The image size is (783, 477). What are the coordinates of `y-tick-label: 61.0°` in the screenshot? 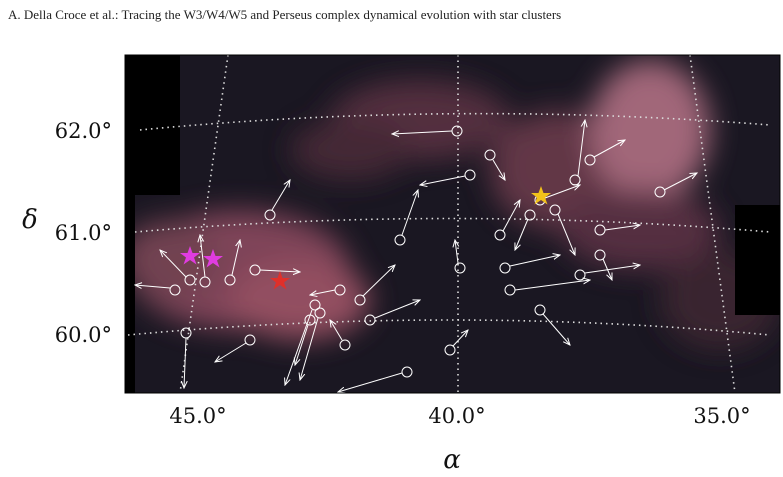 It's located at (83, 233).